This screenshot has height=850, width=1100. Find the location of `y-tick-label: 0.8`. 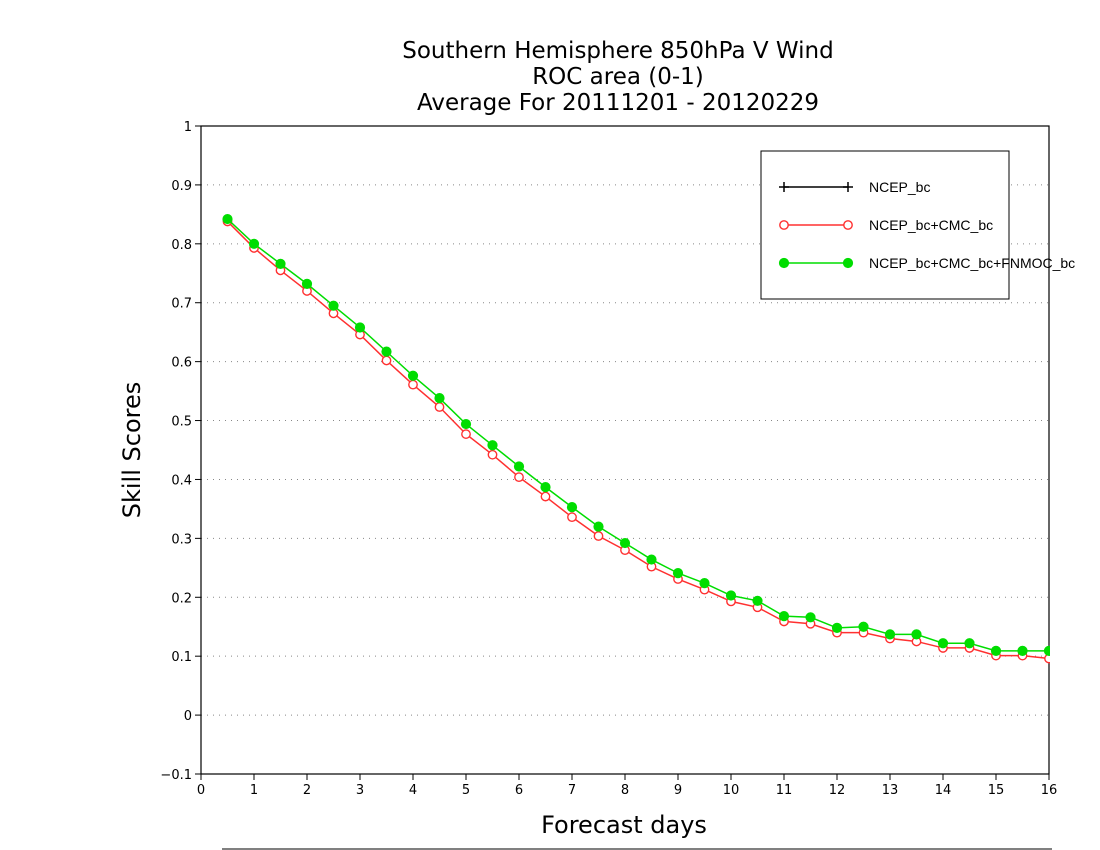

y-tick-label: 0.8 is located at coordinates (181, 245).